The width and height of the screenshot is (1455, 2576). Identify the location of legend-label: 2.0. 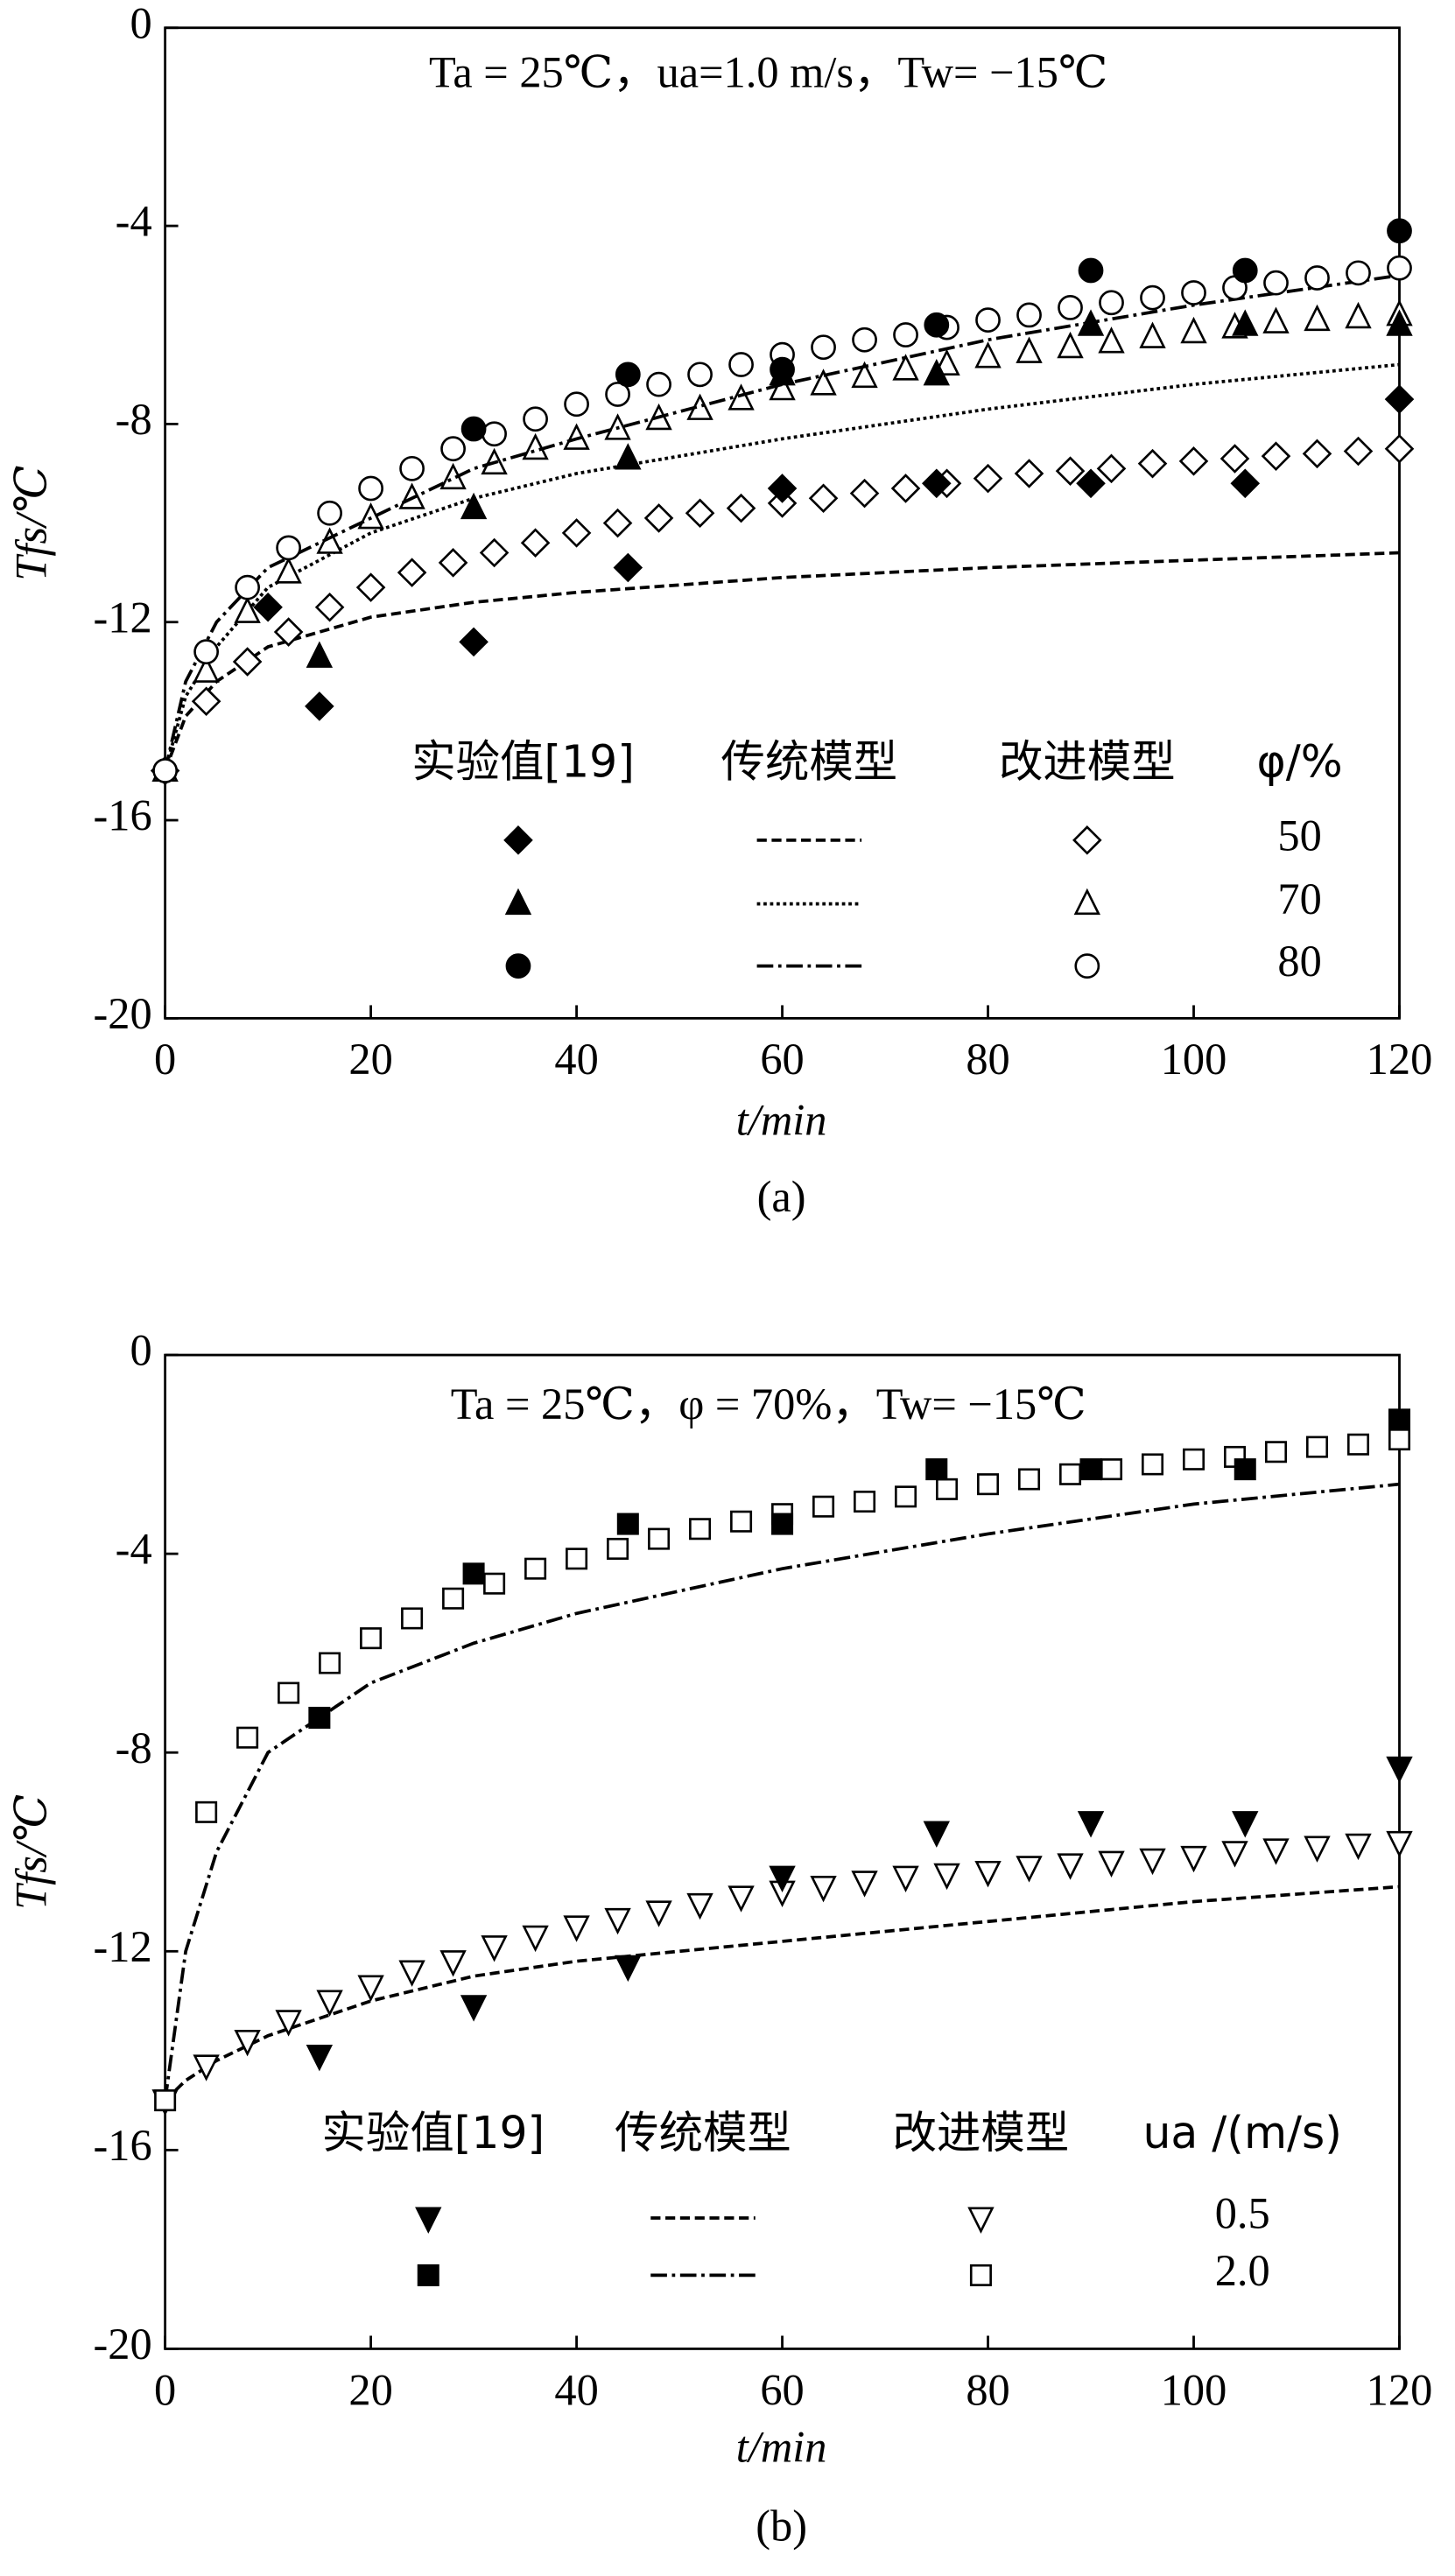
(1242, 2270).